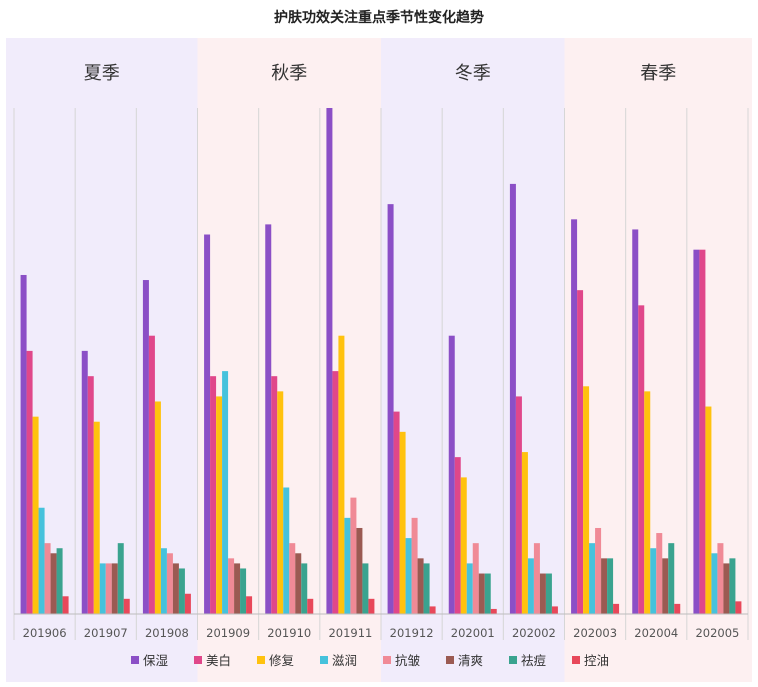  What do you see at coordinates (96, 517) in the screenshot?
I see `bar-修复-201907` at bounding box center [96, 517].